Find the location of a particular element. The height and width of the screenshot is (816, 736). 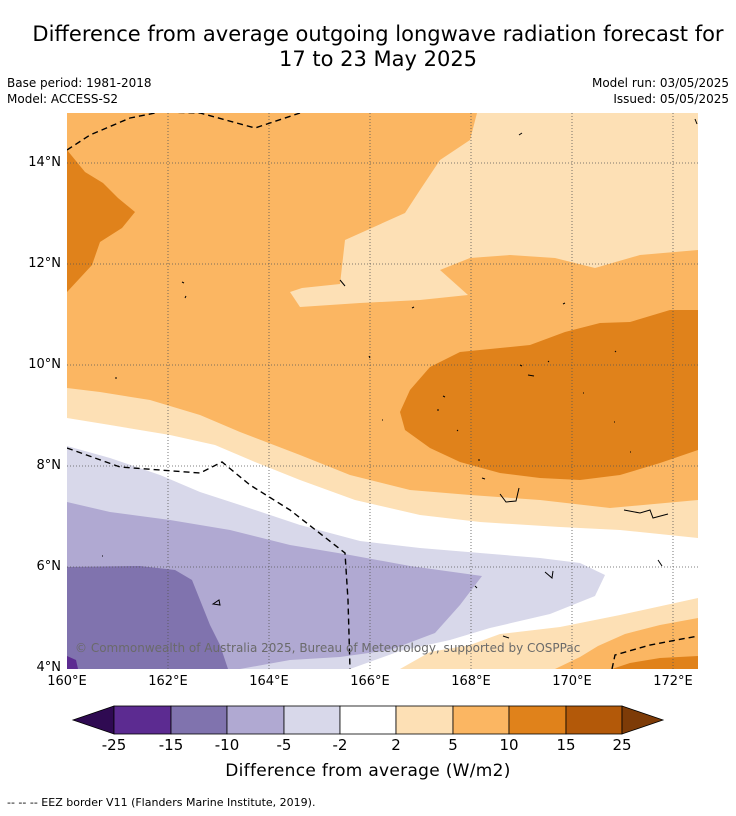

anomaly-band-10-to-15-southeast is located at coordinates (655, 662).